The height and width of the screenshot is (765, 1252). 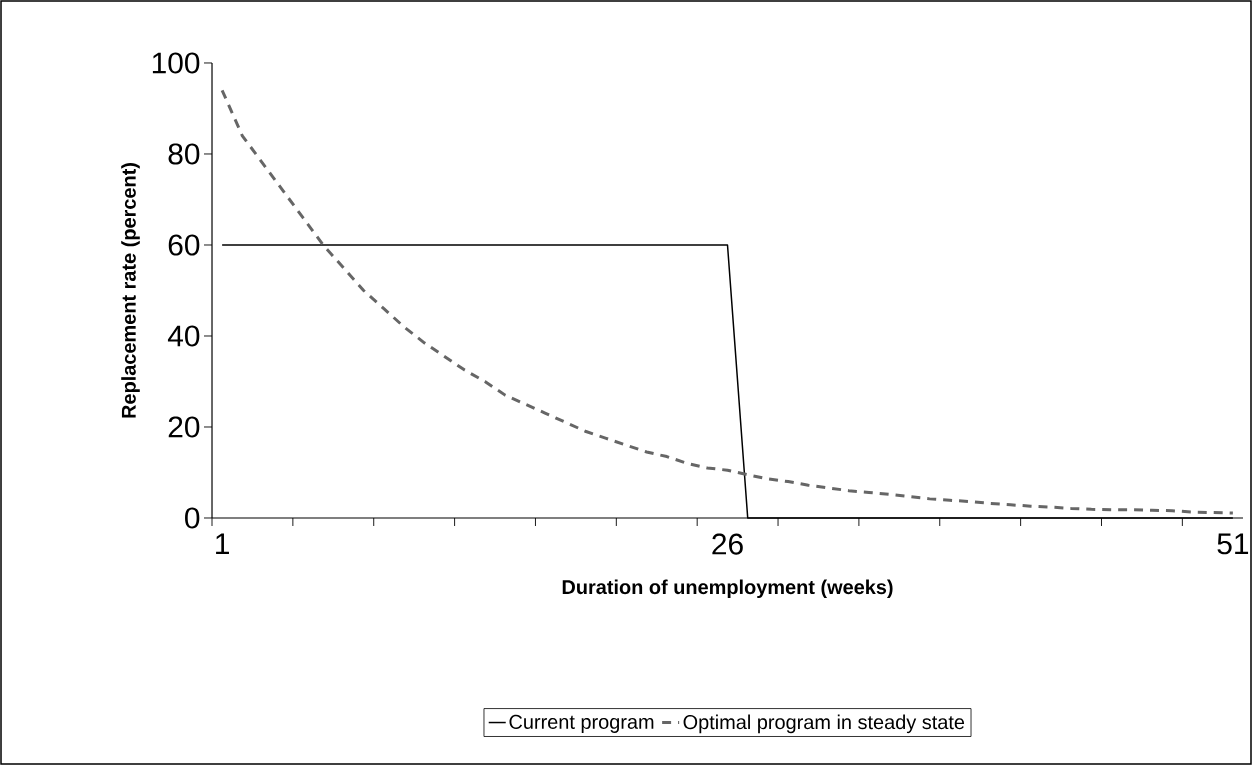 What do you see at coordinates (184, 245) in the screenshot?
I see `y-tick-label: 60` at bounding box center [184, 245].